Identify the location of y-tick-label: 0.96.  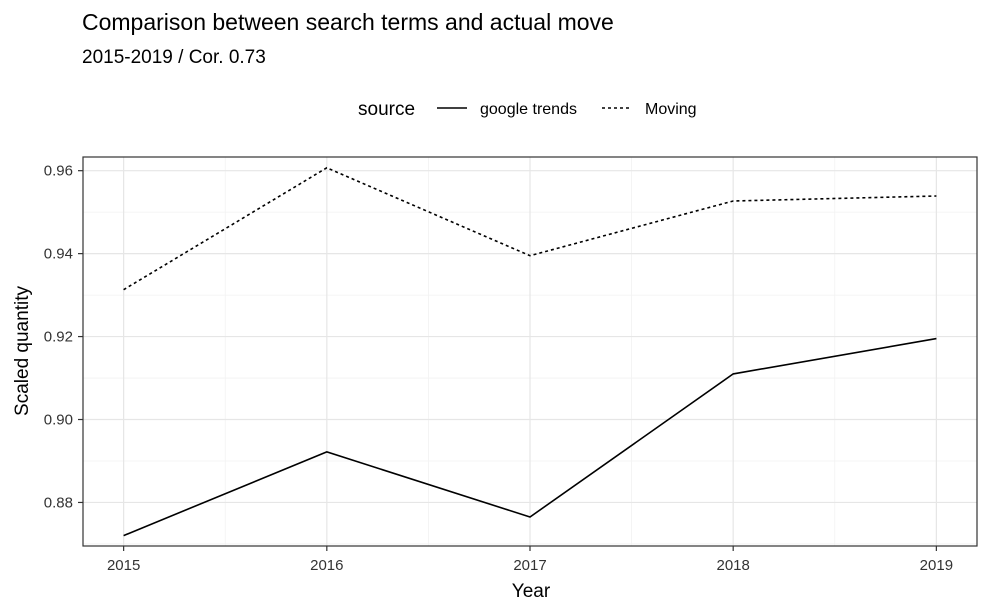
(58, 171).